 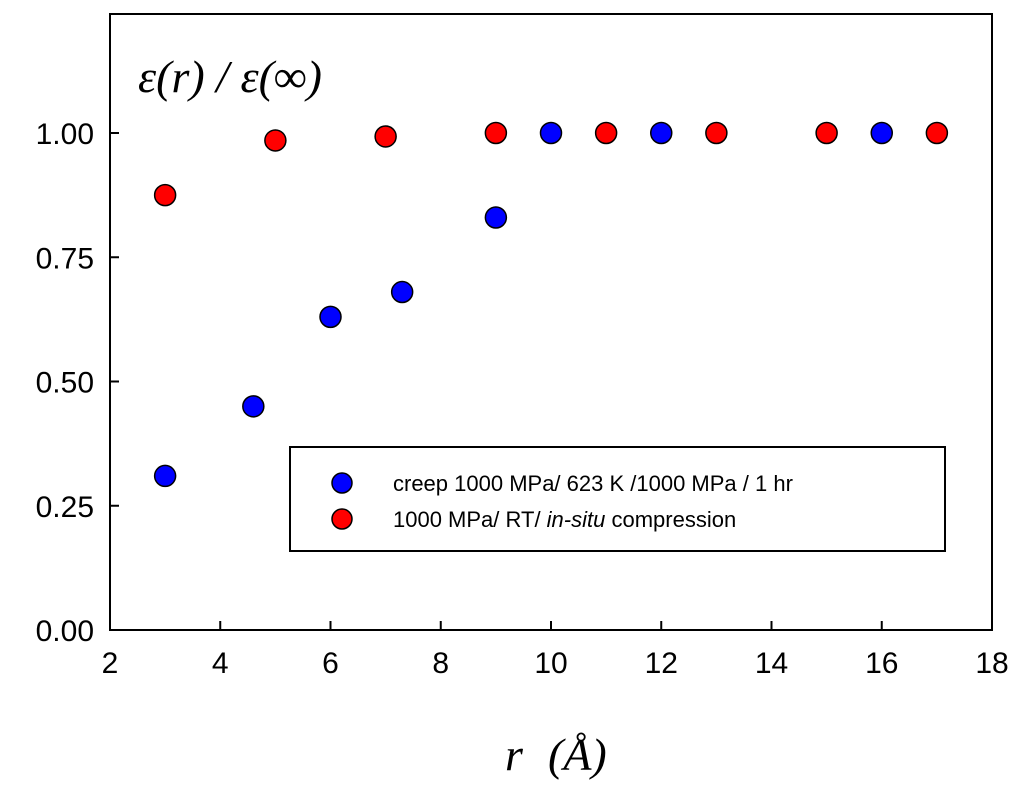 What do you see at coordinates (991, 663) in the screenshot?
I see `x-tick-label: 18` at bounding box center [991, 663].